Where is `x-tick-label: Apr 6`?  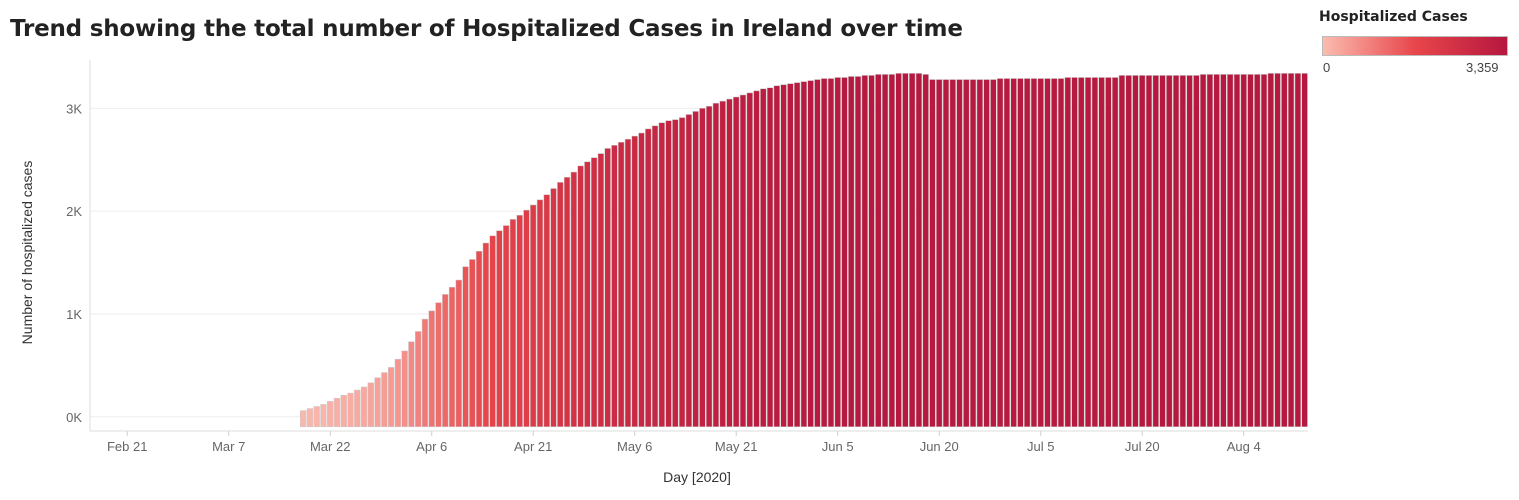
x-tick-label: Apr 6 is located at coordinates (431, 446).